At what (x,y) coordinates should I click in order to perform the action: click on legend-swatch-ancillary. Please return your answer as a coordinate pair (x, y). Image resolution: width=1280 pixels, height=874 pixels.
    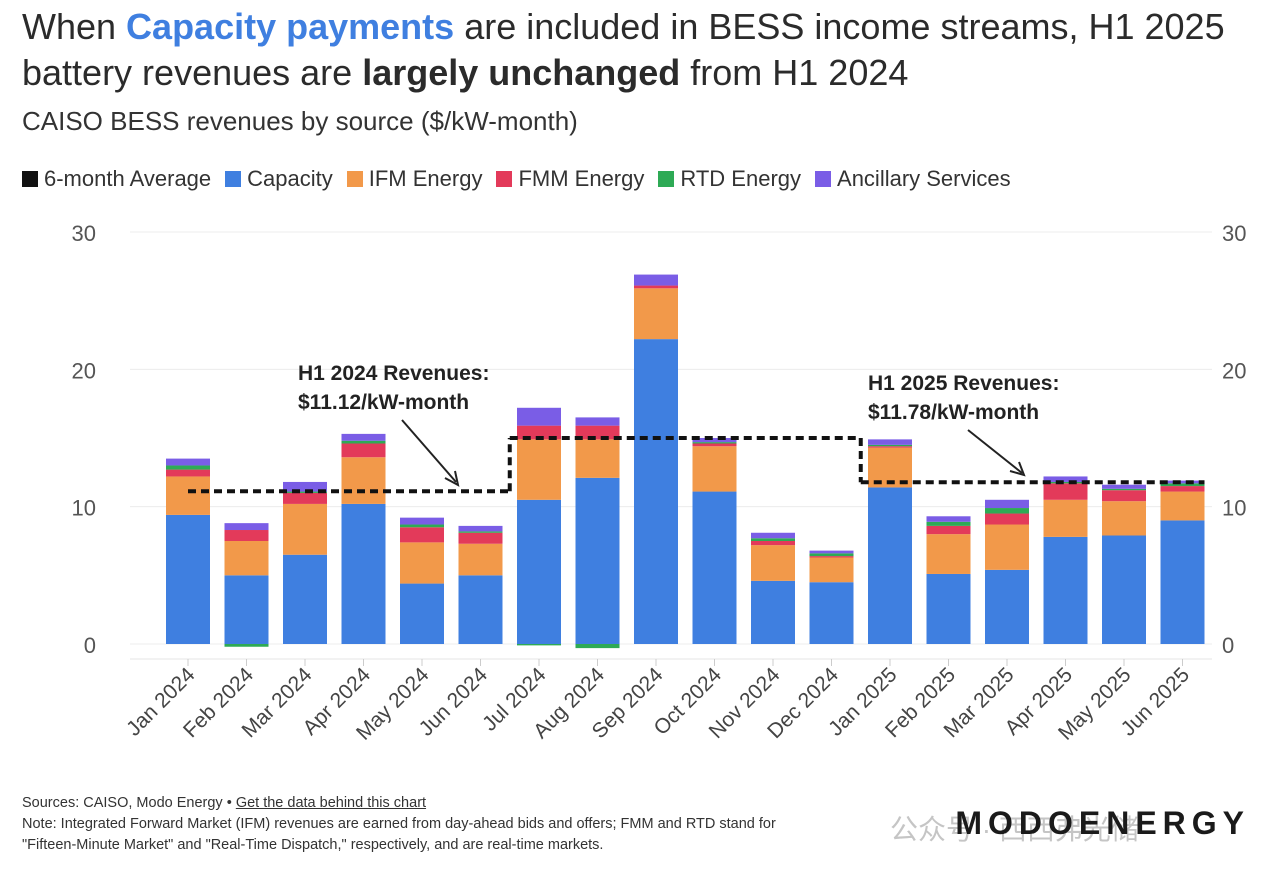
    Looking at the image, I should click on (823, 179).